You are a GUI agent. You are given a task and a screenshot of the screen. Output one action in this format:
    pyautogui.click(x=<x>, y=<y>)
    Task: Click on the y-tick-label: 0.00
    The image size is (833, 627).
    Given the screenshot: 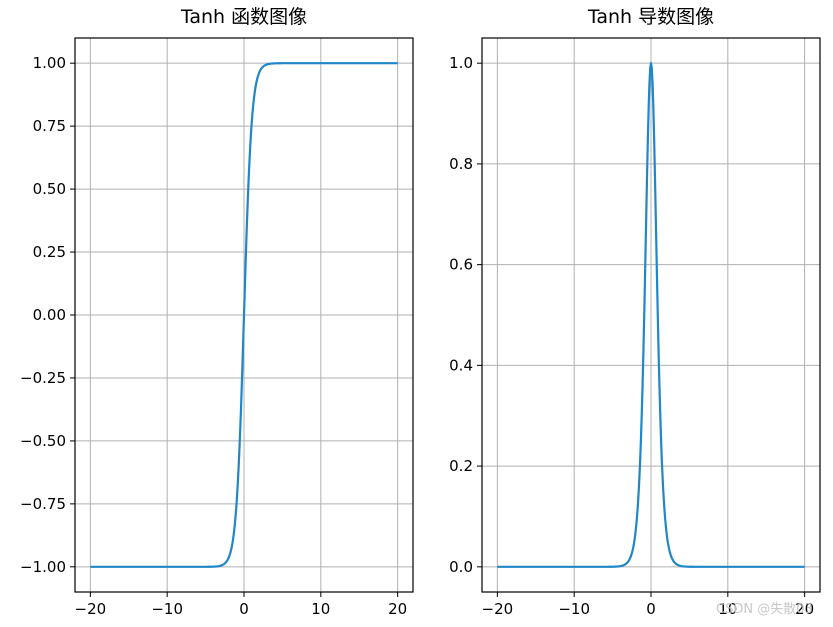 What is the action you would take?
    pyautogui.click(x=49, y=315)
    